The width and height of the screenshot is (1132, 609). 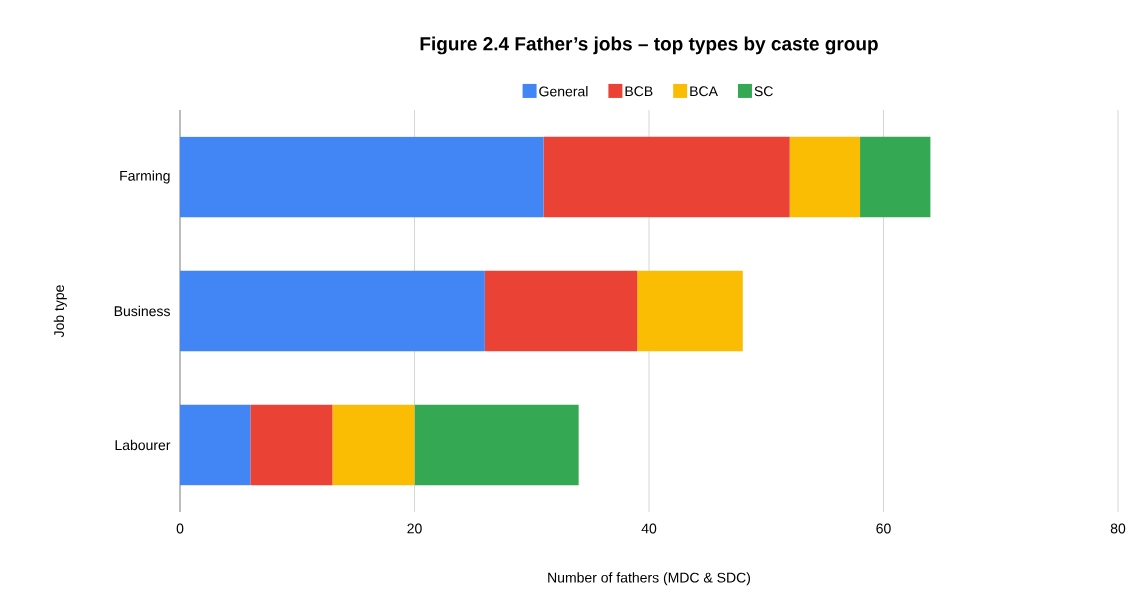 What do you see at coordinates (1118, 528) in the screenshot?
I see `x-tick-label: 80` at bounding box center [1118, 528].